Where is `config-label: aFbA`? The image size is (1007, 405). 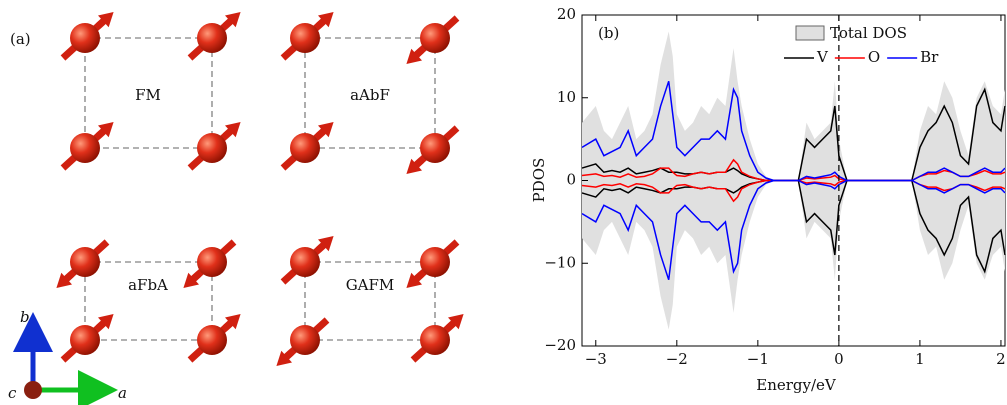
config-label: aFbA is located at coordinates (148, 285).